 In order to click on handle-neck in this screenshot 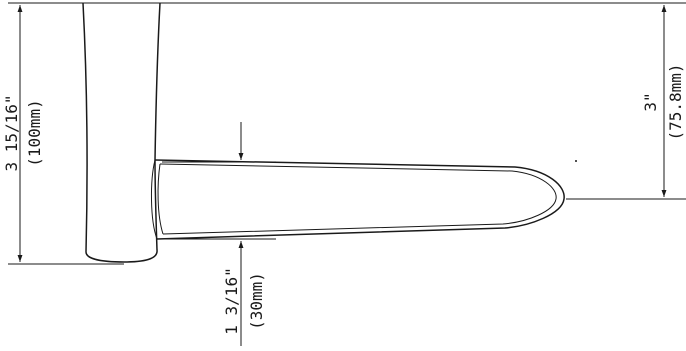, I will do `click(154, 199)`.